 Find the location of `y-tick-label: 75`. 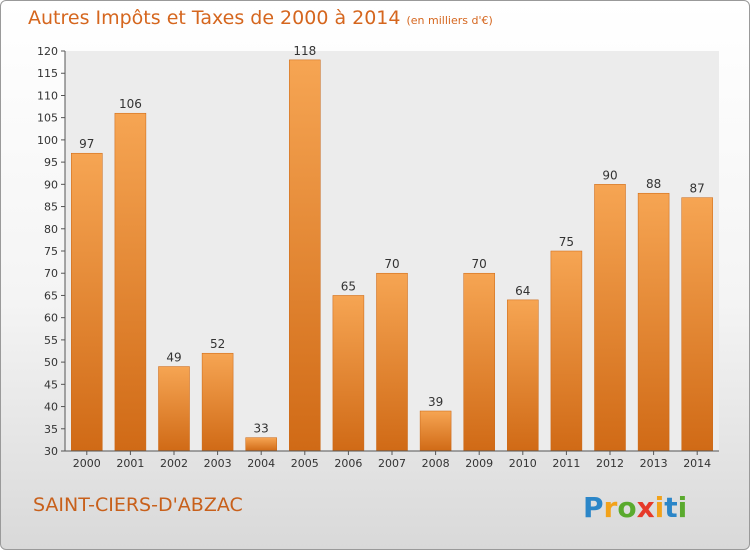

y-tick-label: 75 is located at coordinates (51, 251).